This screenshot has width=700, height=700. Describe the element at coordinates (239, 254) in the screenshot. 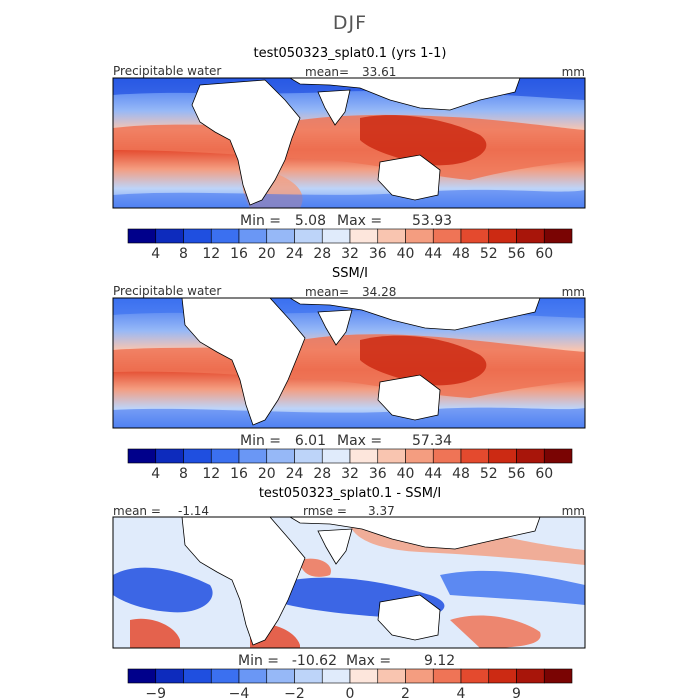

I see `colorbar-1-tick-label: 16` at that location.